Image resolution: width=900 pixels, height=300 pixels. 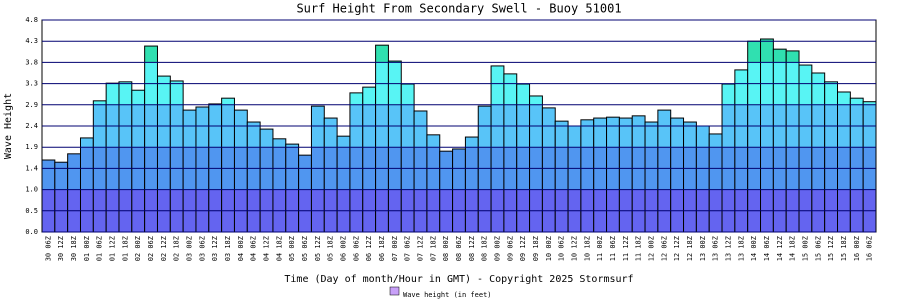 I want to click on x-tick-label: 13 00Z, so click(x=703, y=248).